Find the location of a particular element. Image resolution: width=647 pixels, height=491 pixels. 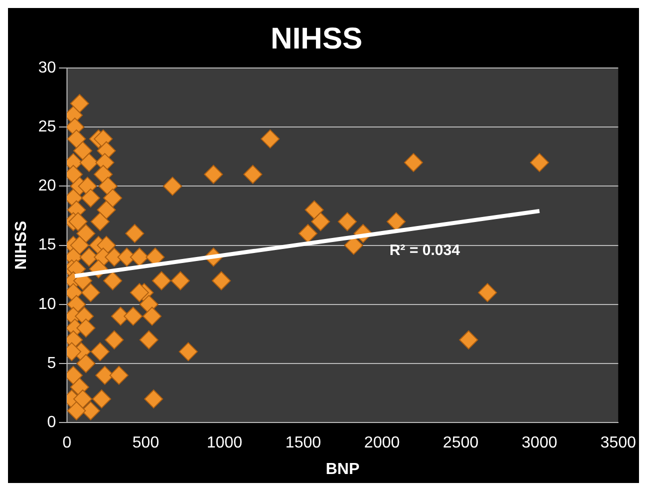

y-tick-label: 0 is located at coordinates (51, 423).